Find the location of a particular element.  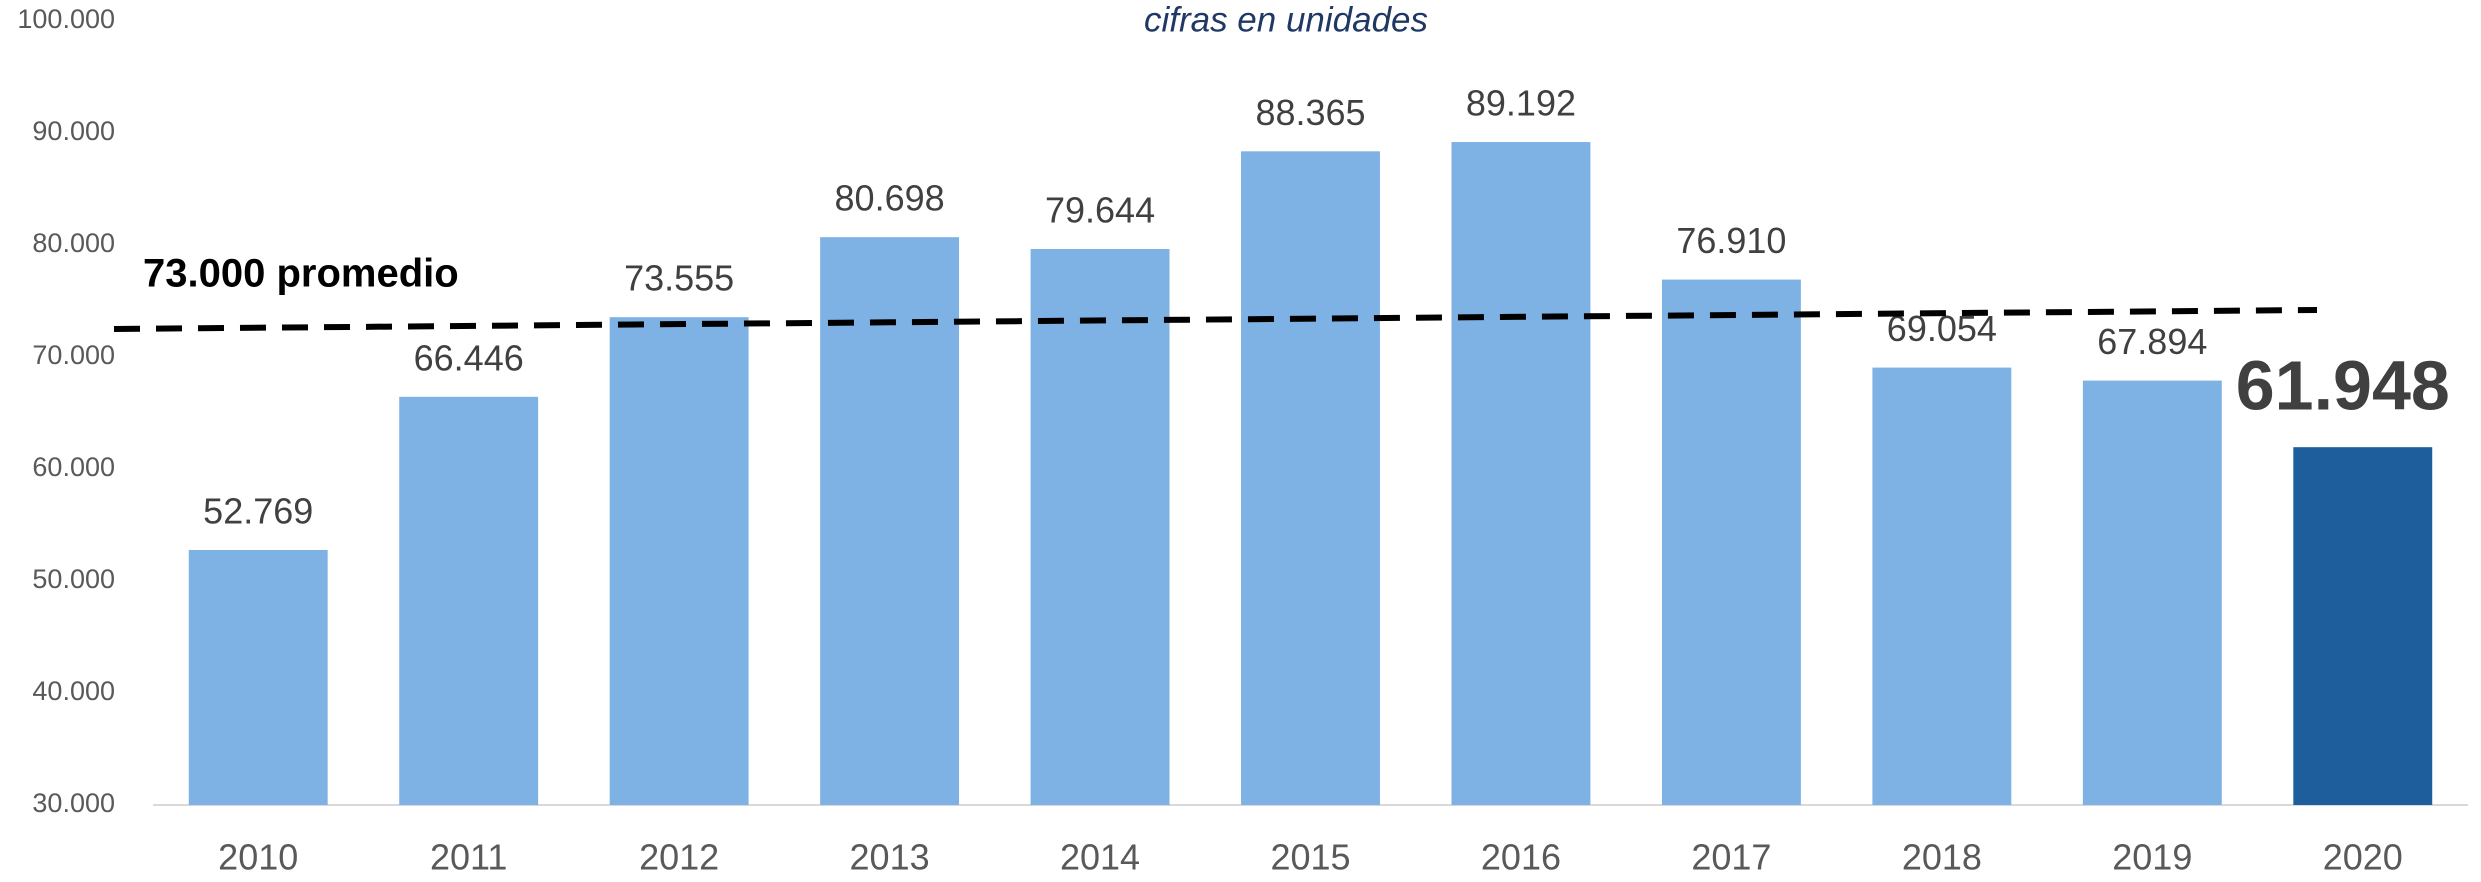

x-tick-label: 2016 is located at coordinates (1521, 857).